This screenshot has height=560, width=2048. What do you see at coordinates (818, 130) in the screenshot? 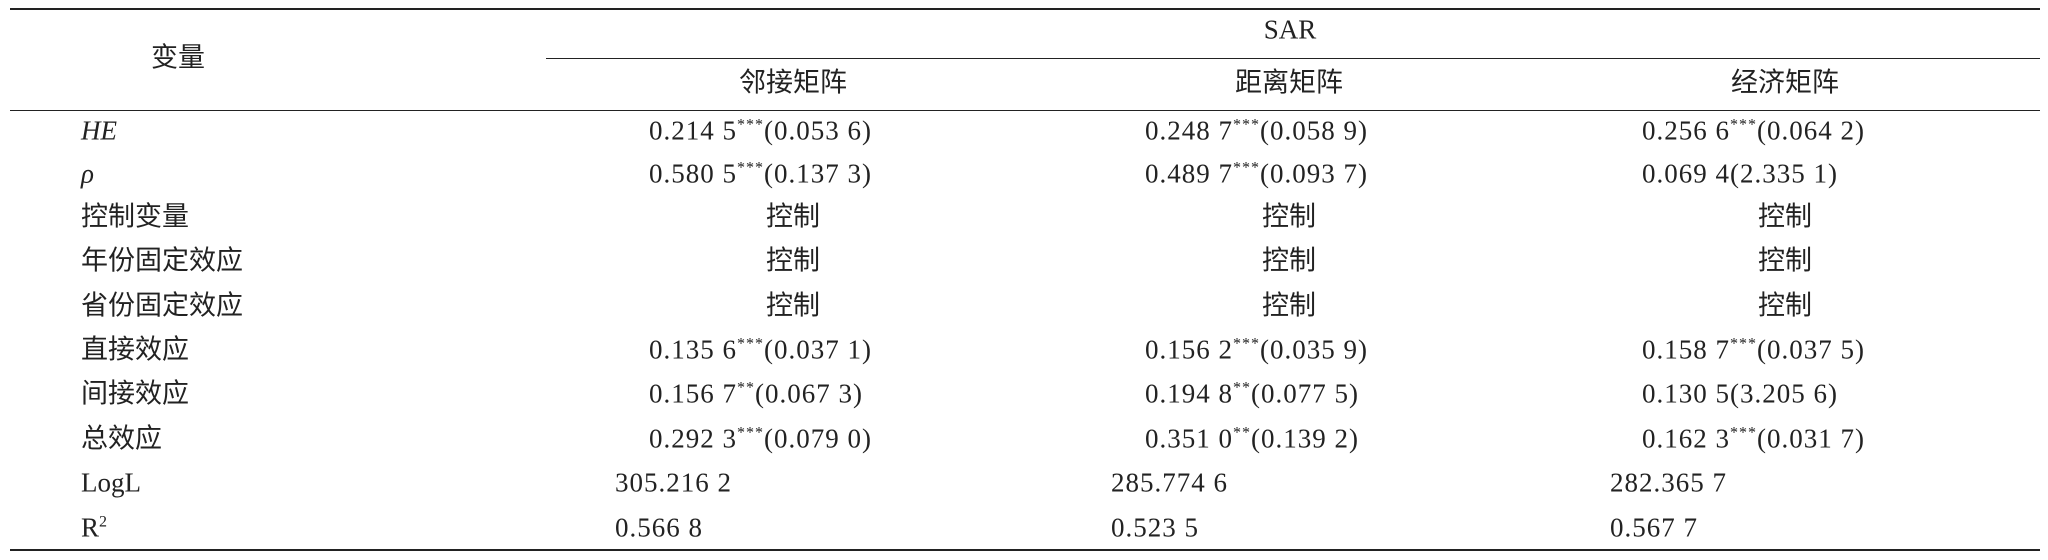
I see `standard-error: (0.053 6)` at bounding box center [818, 130].